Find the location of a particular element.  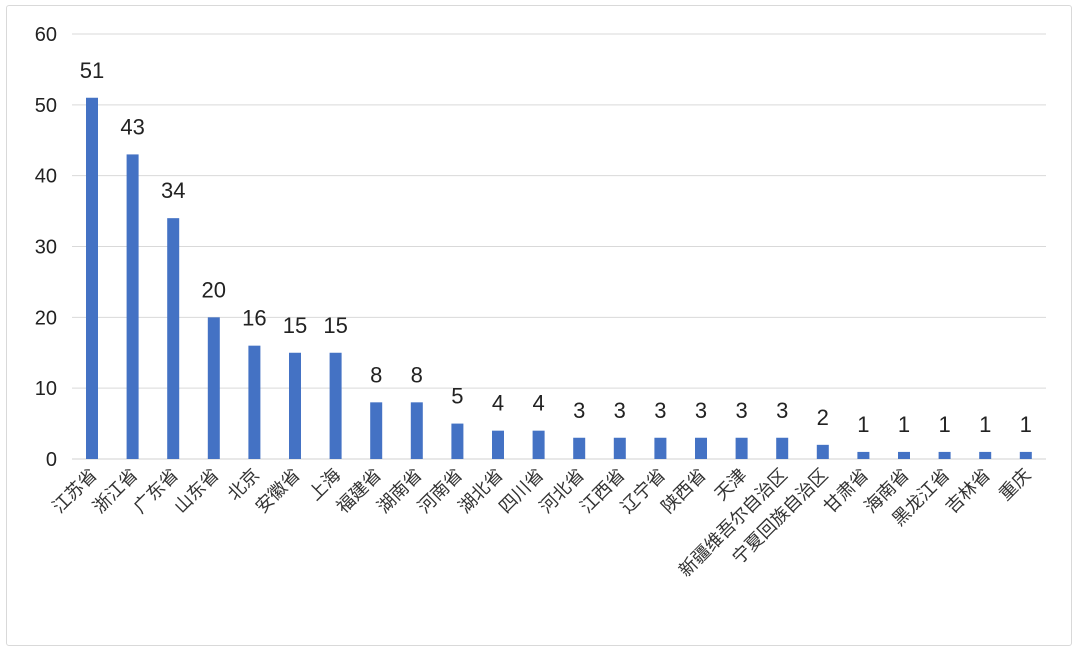

y-tick-label: 10 is located at coordinates (46, 389).